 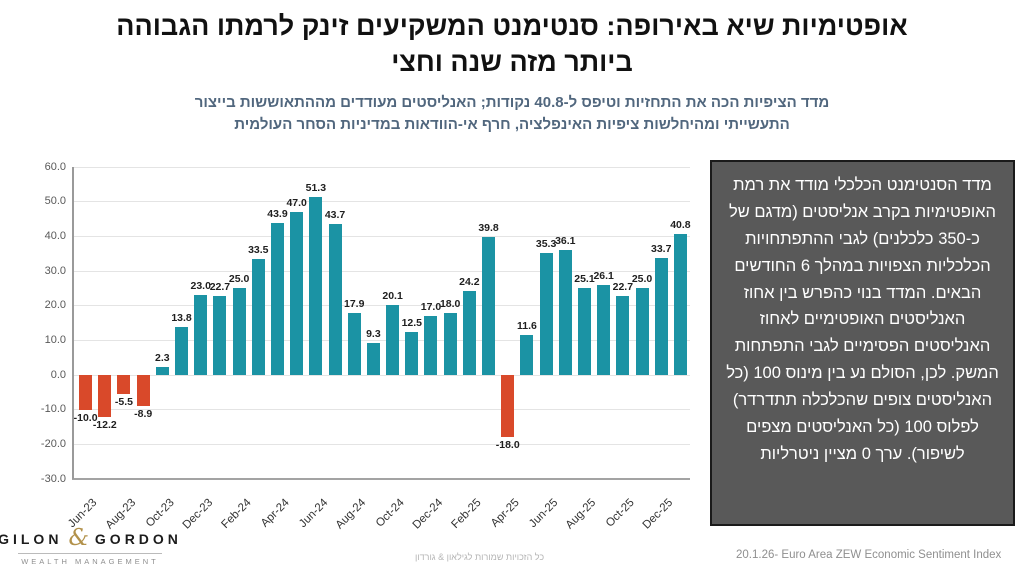 What do you see at coordinates (89, 538) in the screenshot?
I see `company-logo-wordmark: GILON & GORDON` at bounding box center [89, 538].